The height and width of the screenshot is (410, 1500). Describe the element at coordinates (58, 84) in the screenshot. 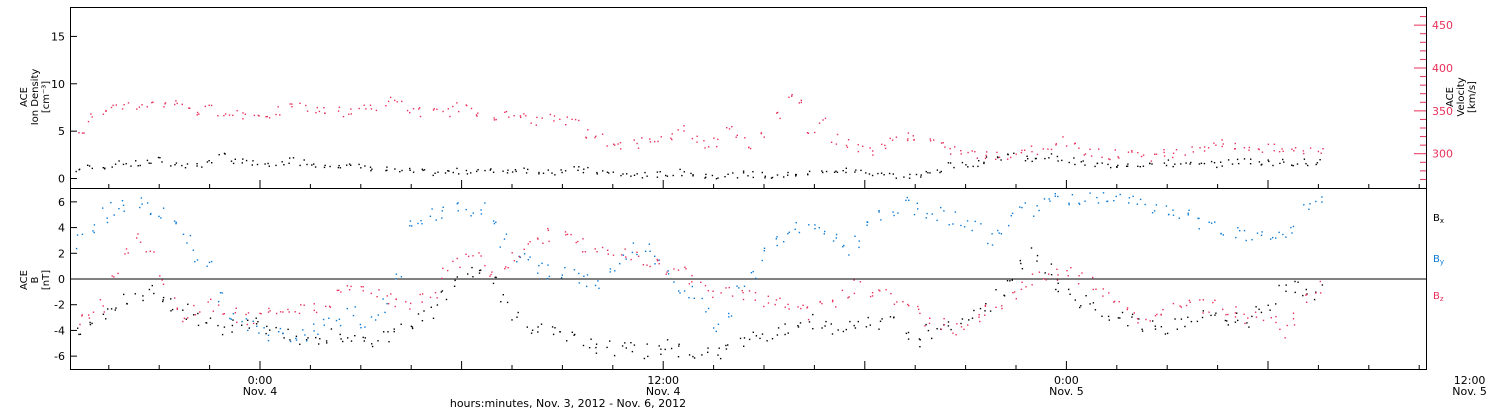

I see `density-tick-label: 10` at that location.